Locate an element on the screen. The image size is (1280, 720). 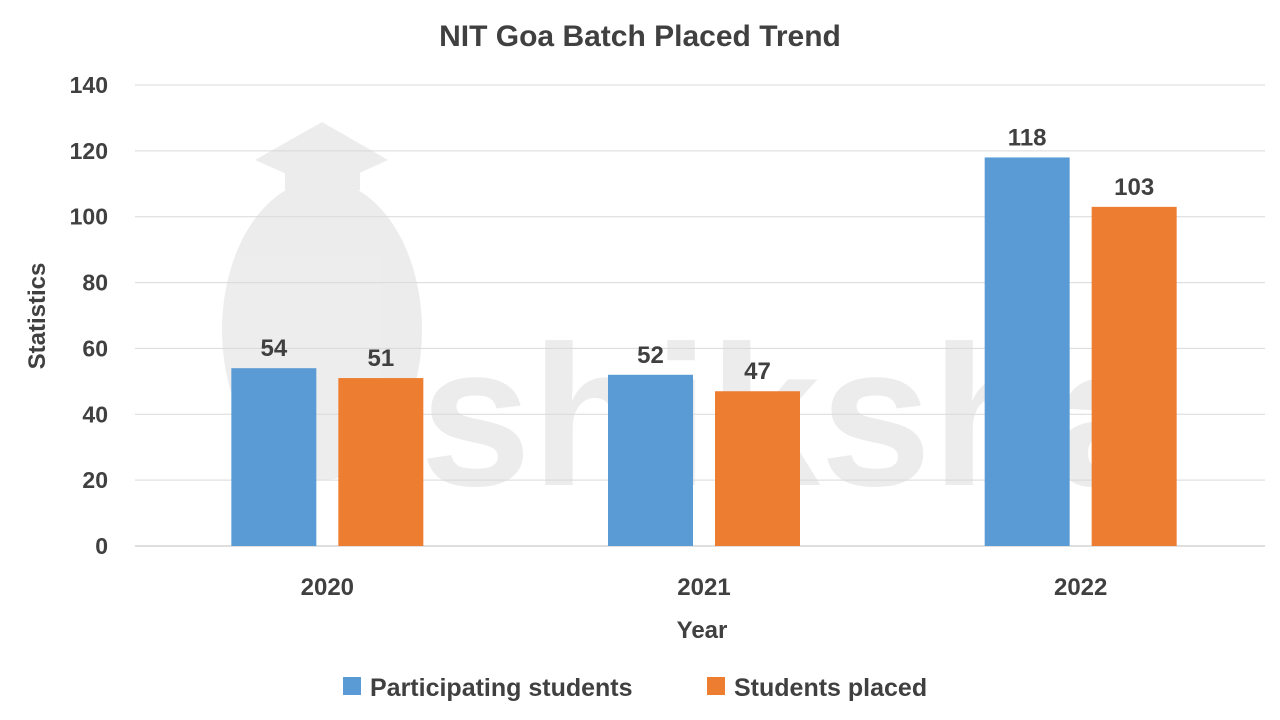
x-tick-label: 2022 is located at coordinates (1080, 587).